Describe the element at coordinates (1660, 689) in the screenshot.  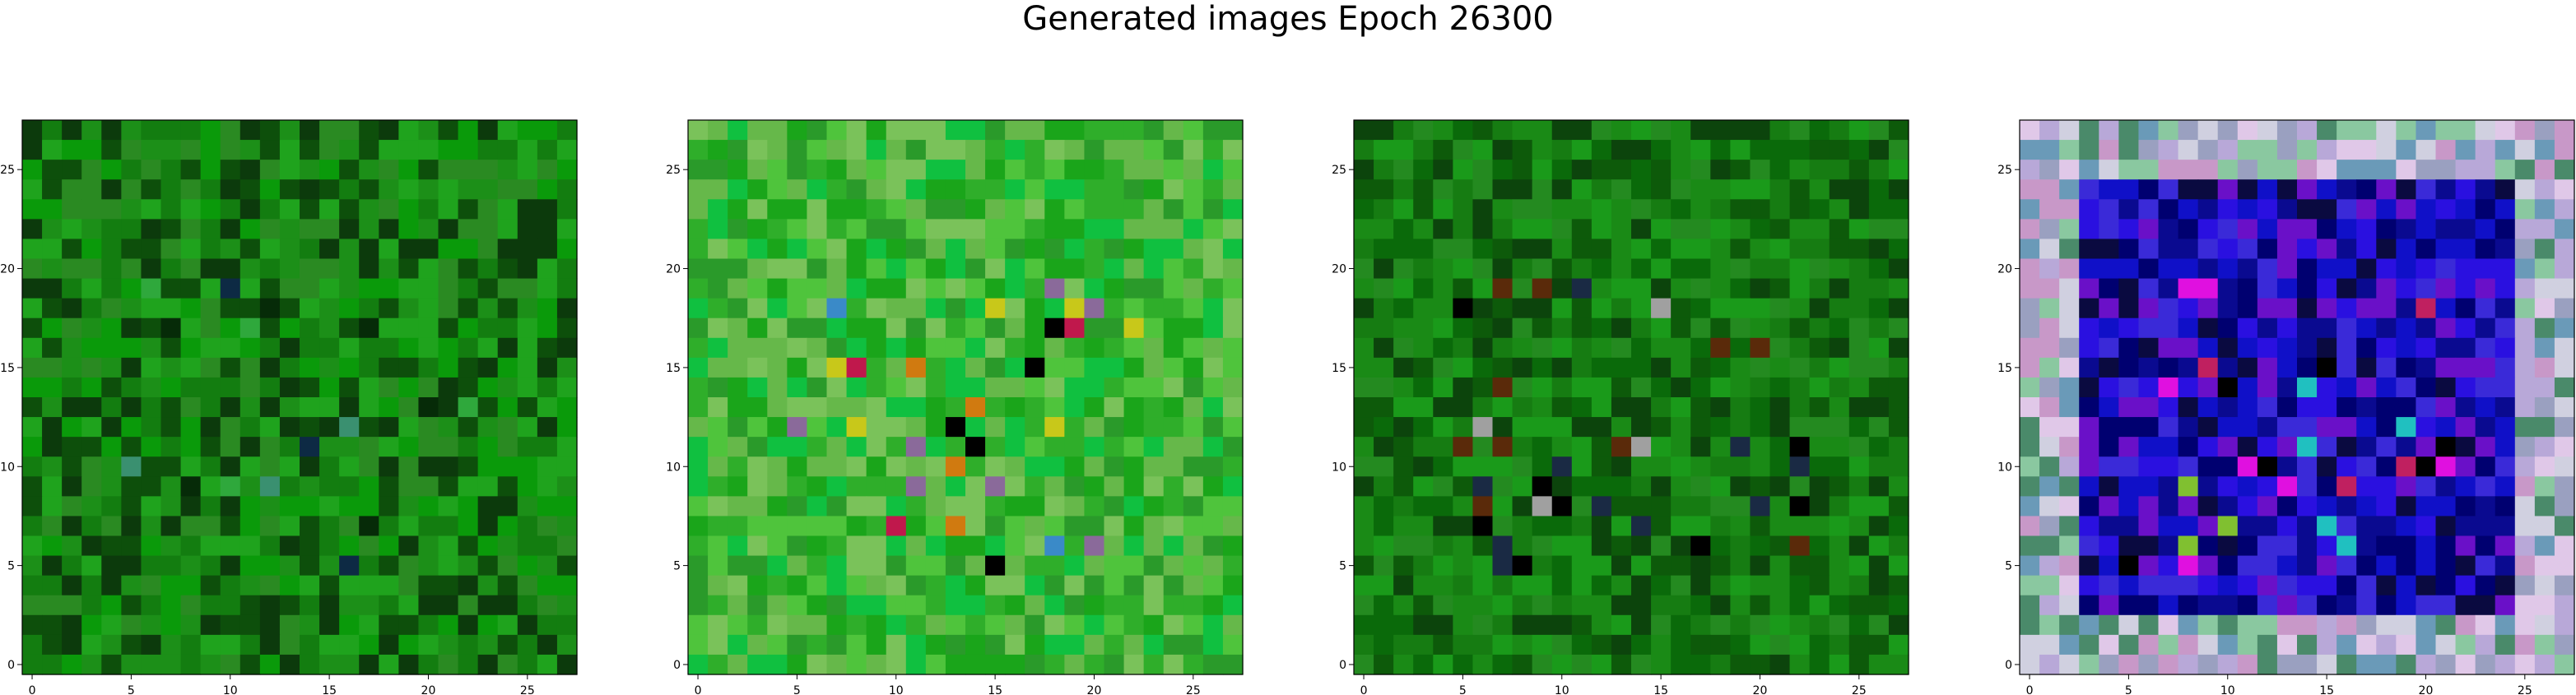
I see `x-tick-label: 15` at that location.